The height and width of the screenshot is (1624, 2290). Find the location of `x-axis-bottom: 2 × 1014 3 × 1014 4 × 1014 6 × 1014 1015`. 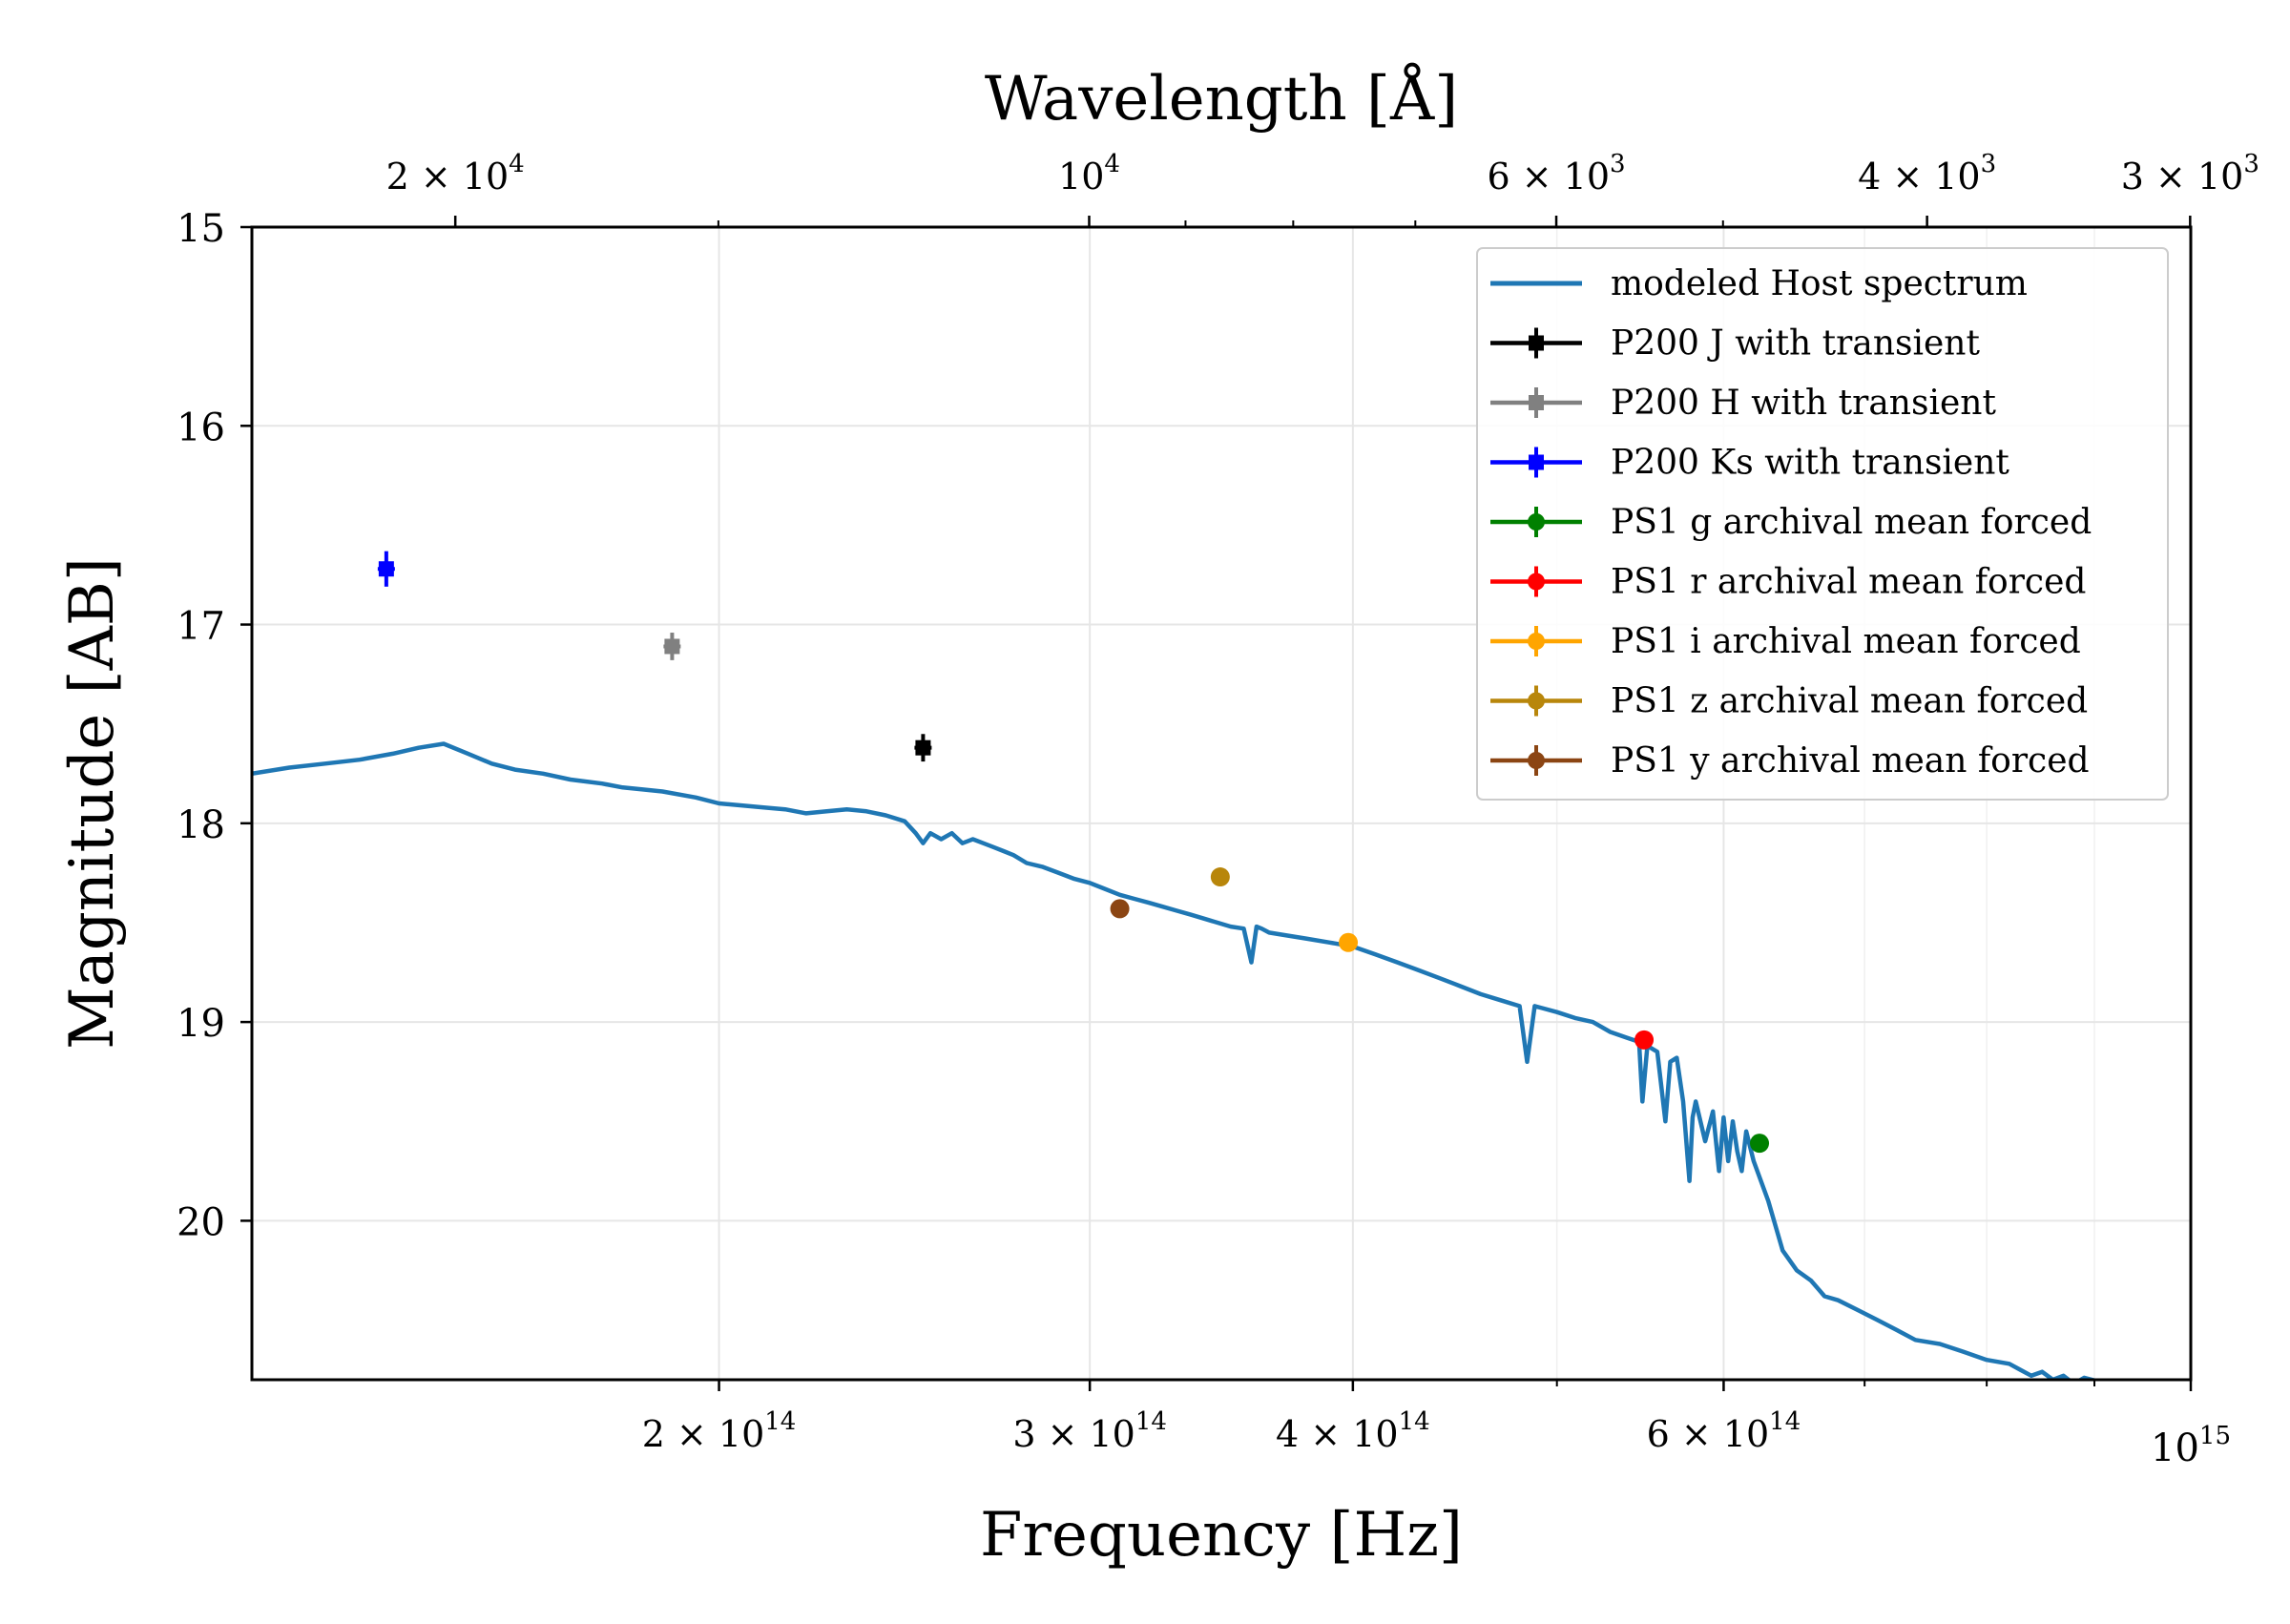

x-axis-bottom: 2 × 1014 3 × 1014 4 × 1014 6 × 1014 1015 is located at coordinates (1436, 1425).